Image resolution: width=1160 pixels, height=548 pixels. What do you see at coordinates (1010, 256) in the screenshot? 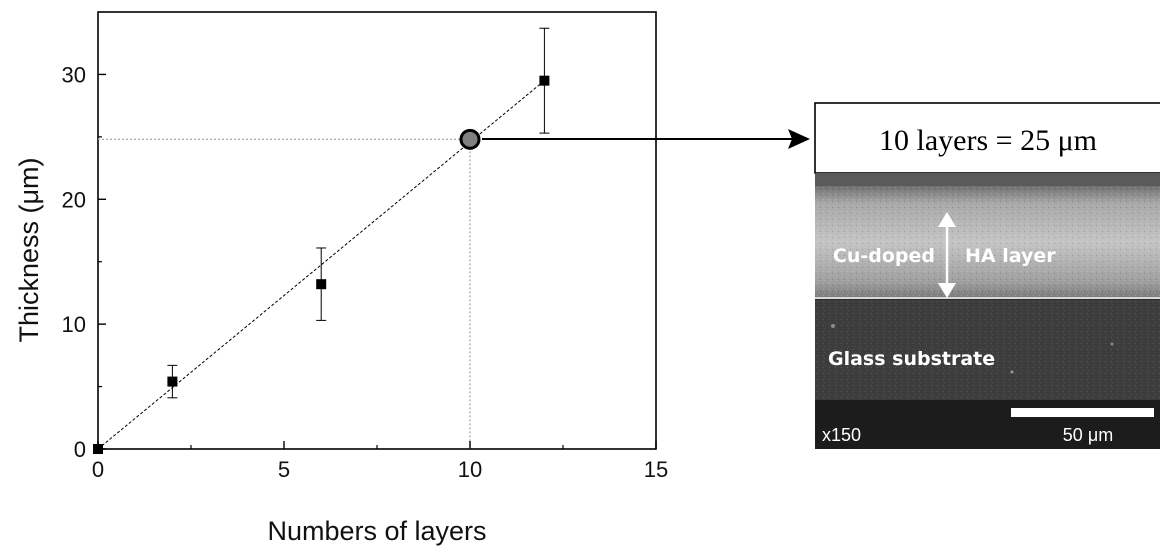
I see `ha-layer-label-right: HA layer` at bounding box center [1010, 256].